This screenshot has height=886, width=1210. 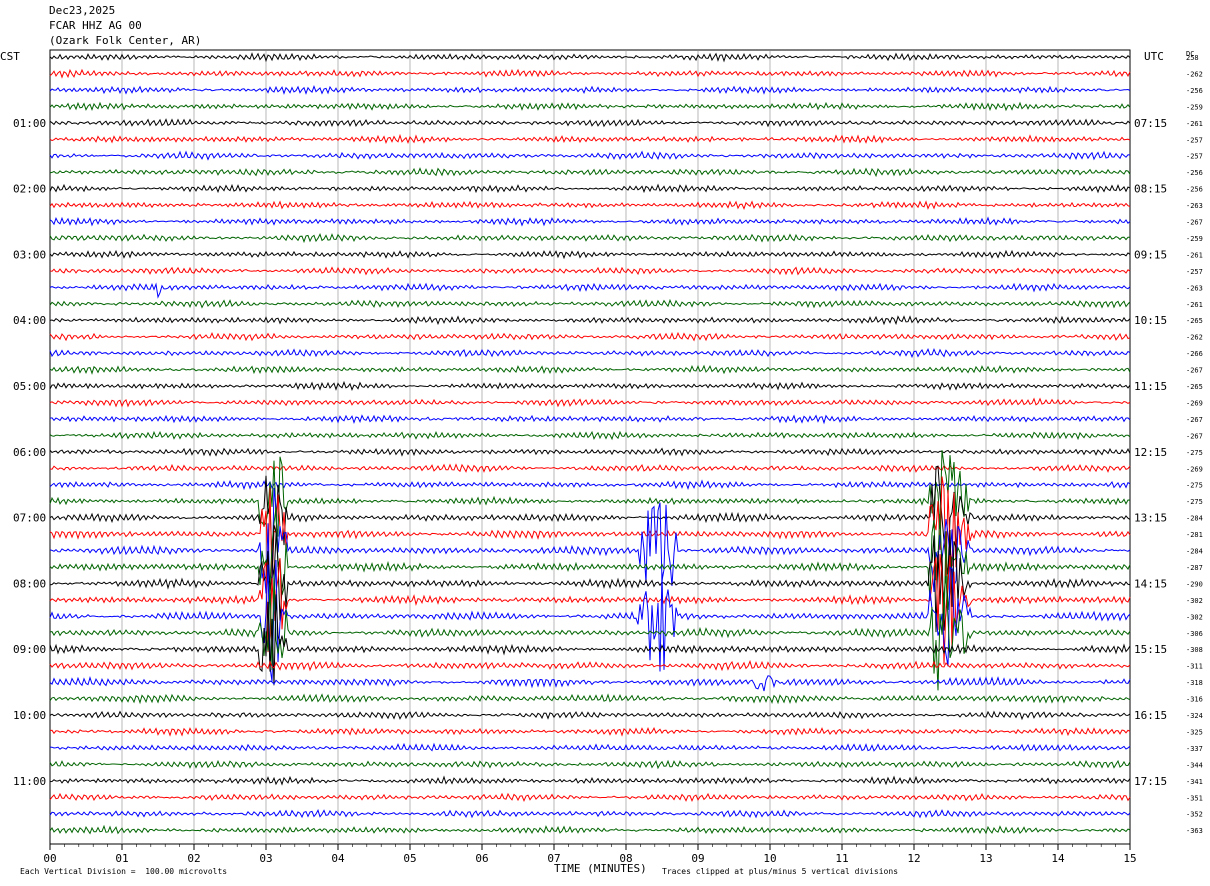 I want to click on left-axis-title: CST, so click(x=10, y=56).